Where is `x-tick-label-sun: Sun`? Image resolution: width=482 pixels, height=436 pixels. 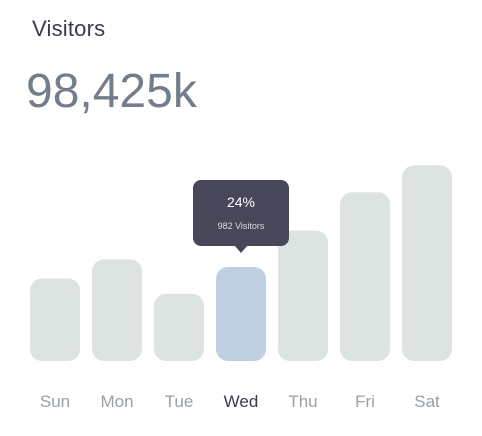 x-tick-label-sun: Sun is located at coordinates (55, 401).